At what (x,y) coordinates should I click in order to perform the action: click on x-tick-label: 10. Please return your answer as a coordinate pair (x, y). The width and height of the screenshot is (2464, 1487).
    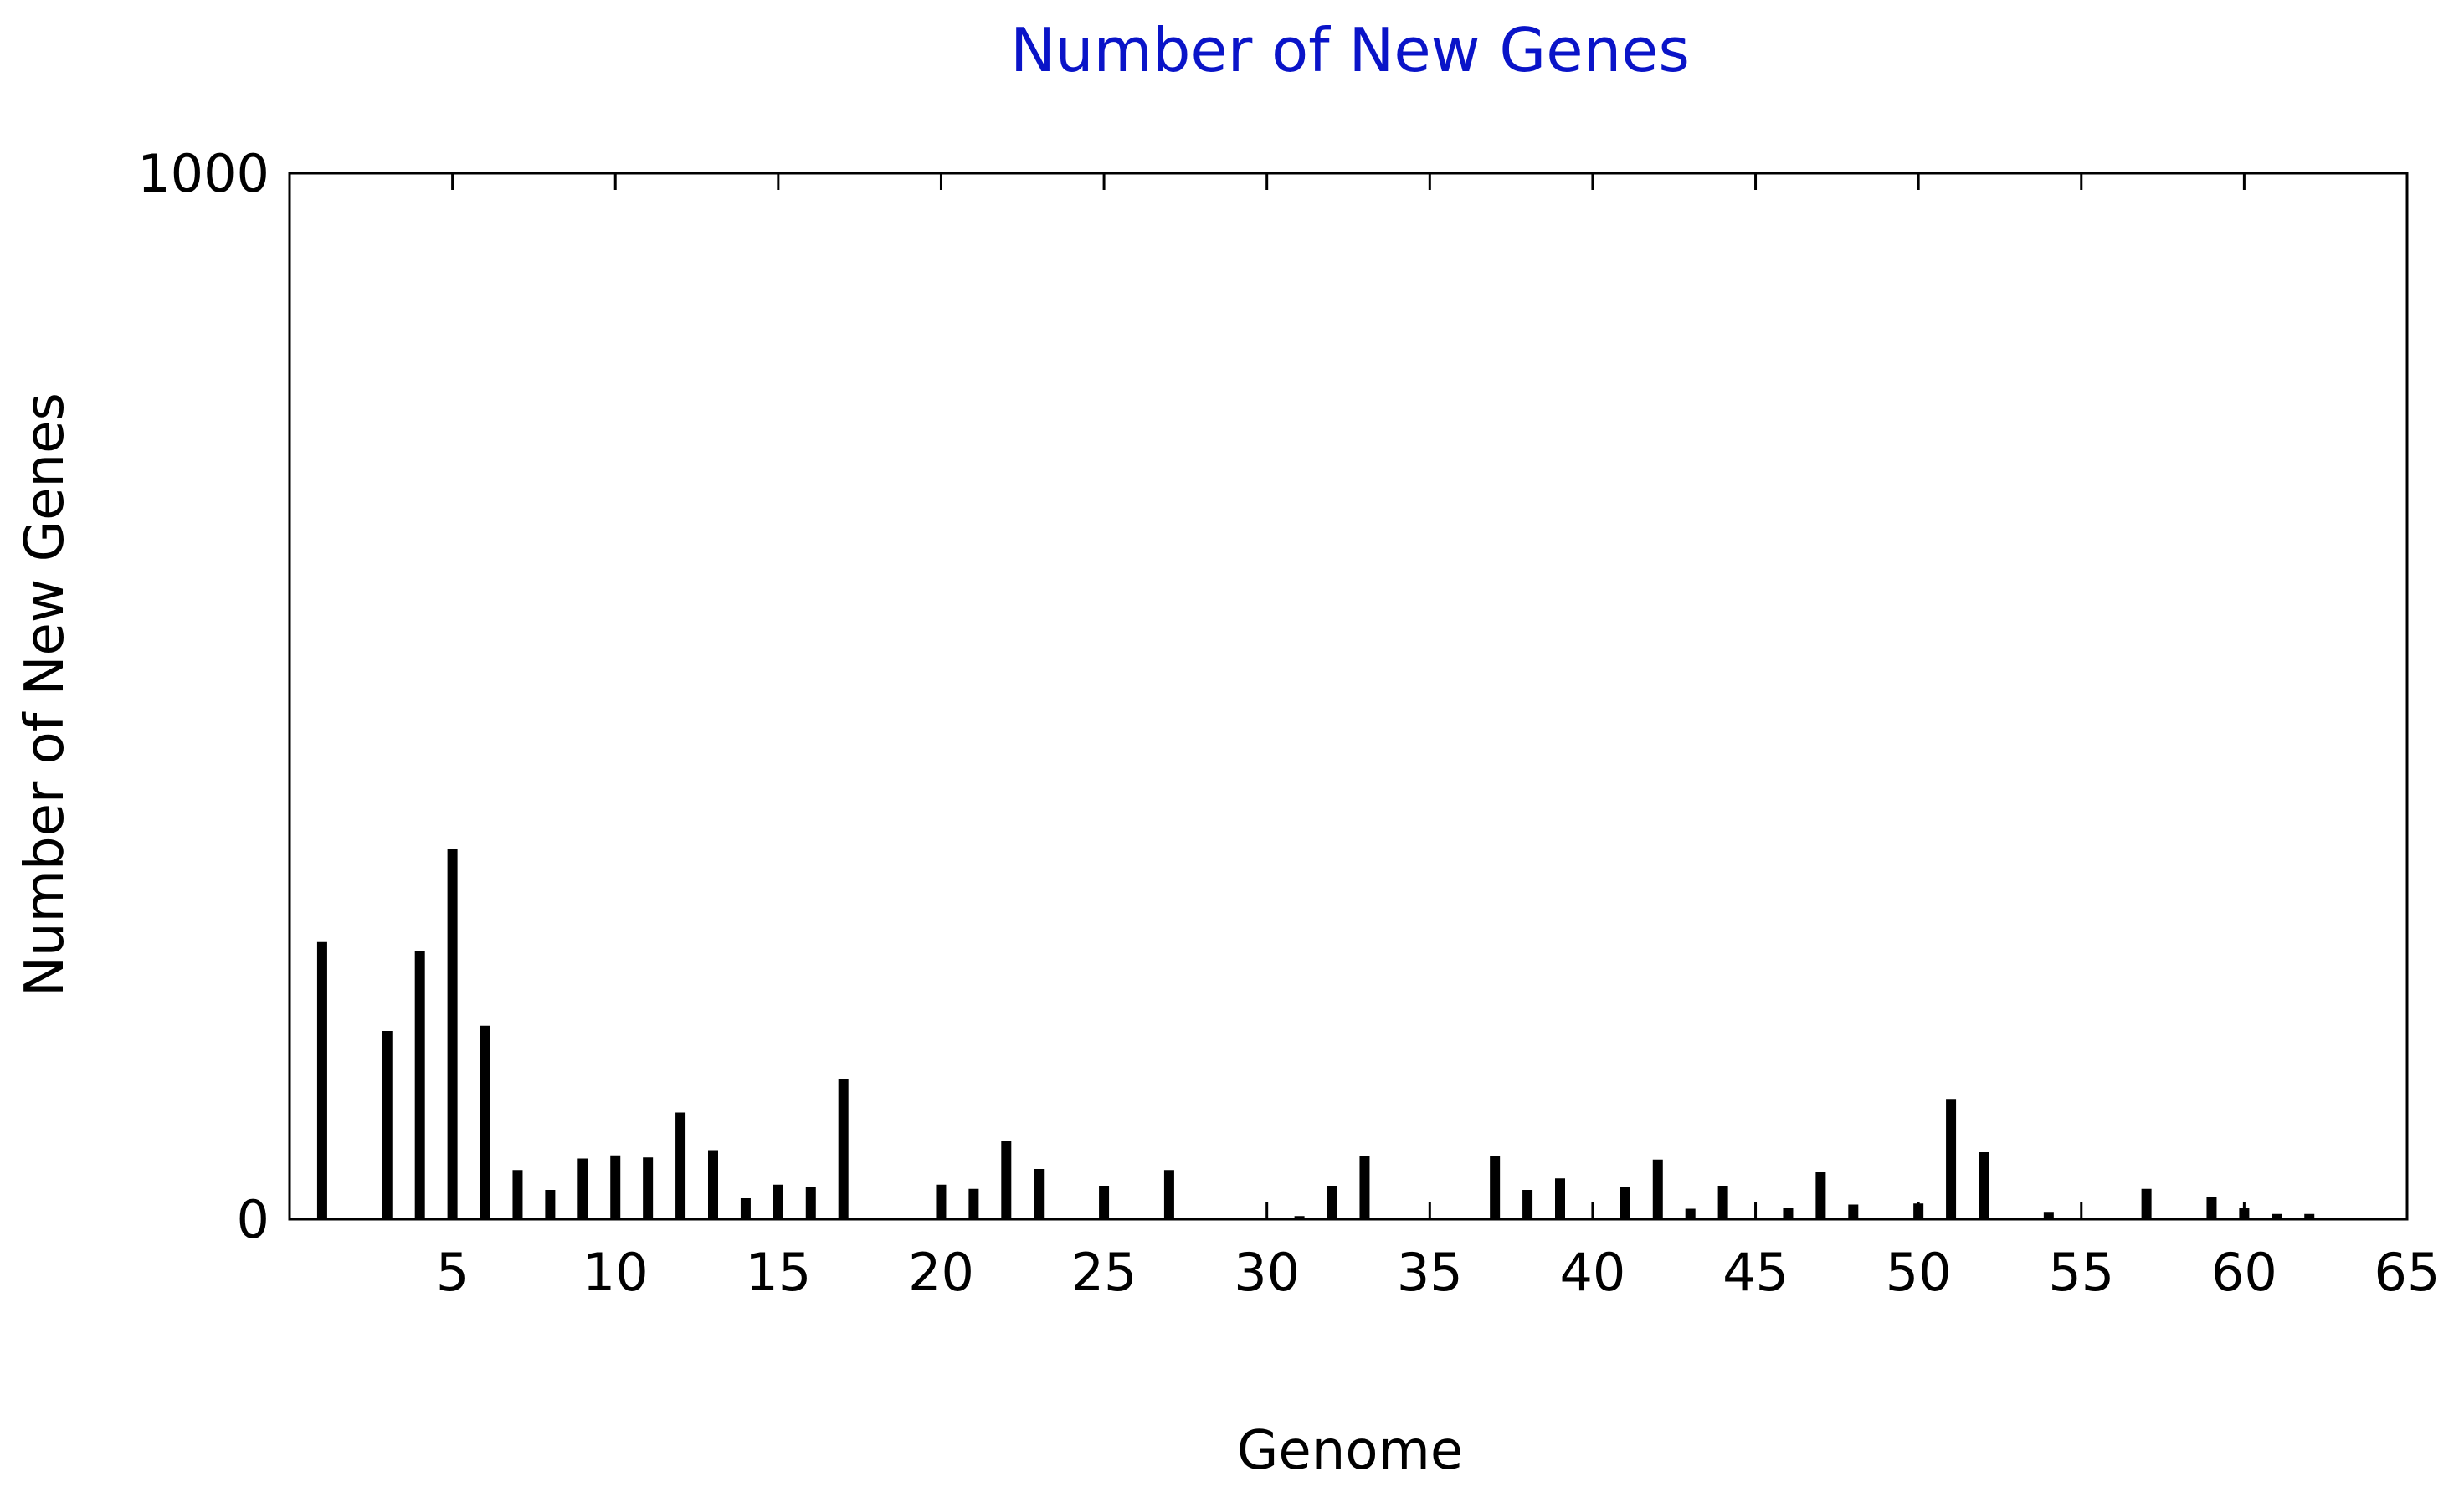
    Looking at the image, I should click on (616, 1272).